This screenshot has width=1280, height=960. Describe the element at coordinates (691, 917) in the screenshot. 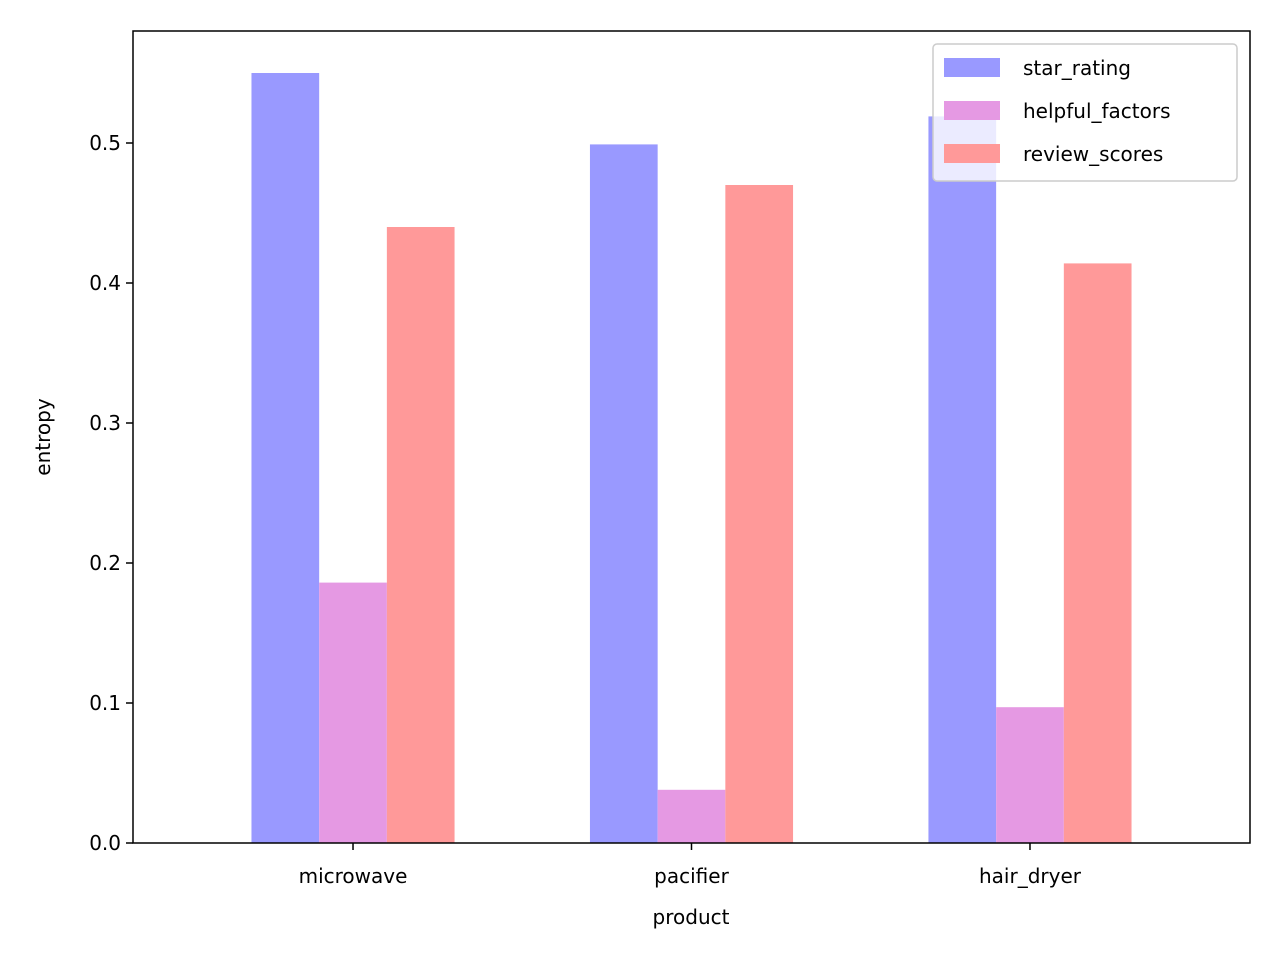

I see `x-axis-label: product` at that location.